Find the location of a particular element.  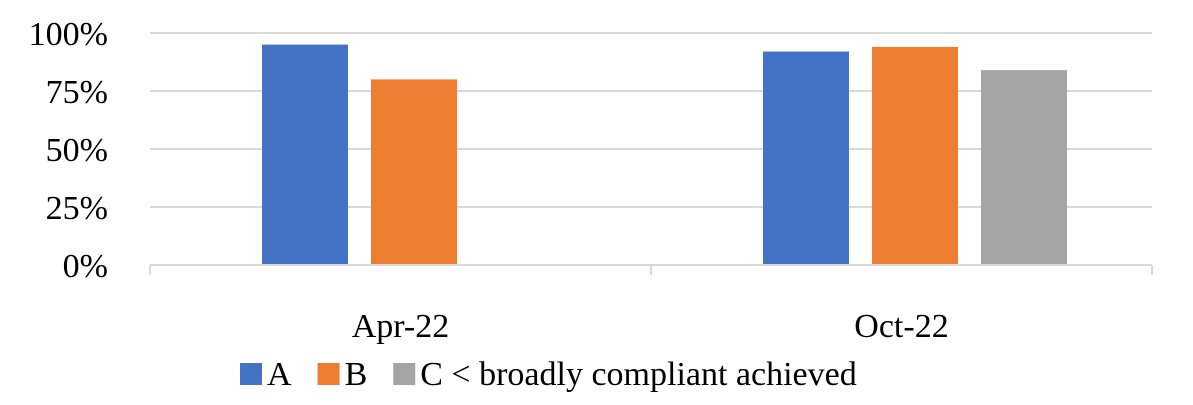

y-tick-label: 100% is located at coordinates (68, 34).